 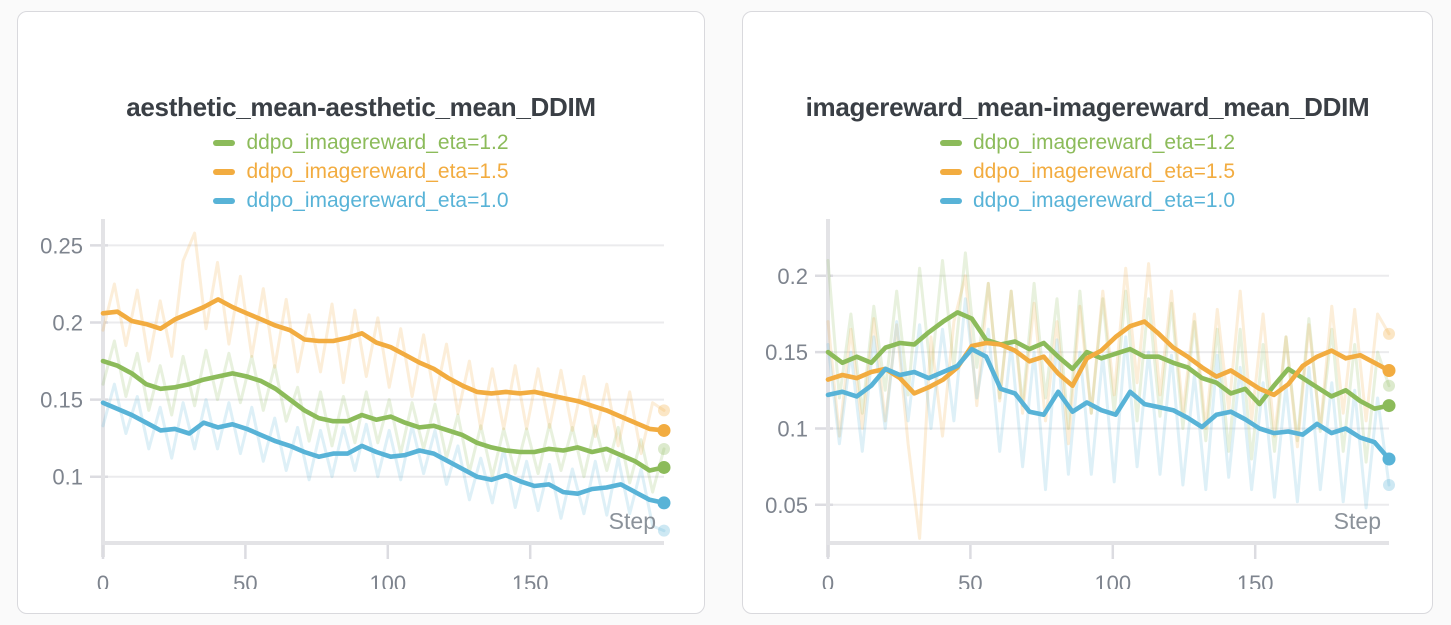 What do you see at coordinates (1087, 107) in the screenshot?
I see `panel-title: imagereward_mean-imagereward_mean_DDIM` at bounding box center [1087, 107].